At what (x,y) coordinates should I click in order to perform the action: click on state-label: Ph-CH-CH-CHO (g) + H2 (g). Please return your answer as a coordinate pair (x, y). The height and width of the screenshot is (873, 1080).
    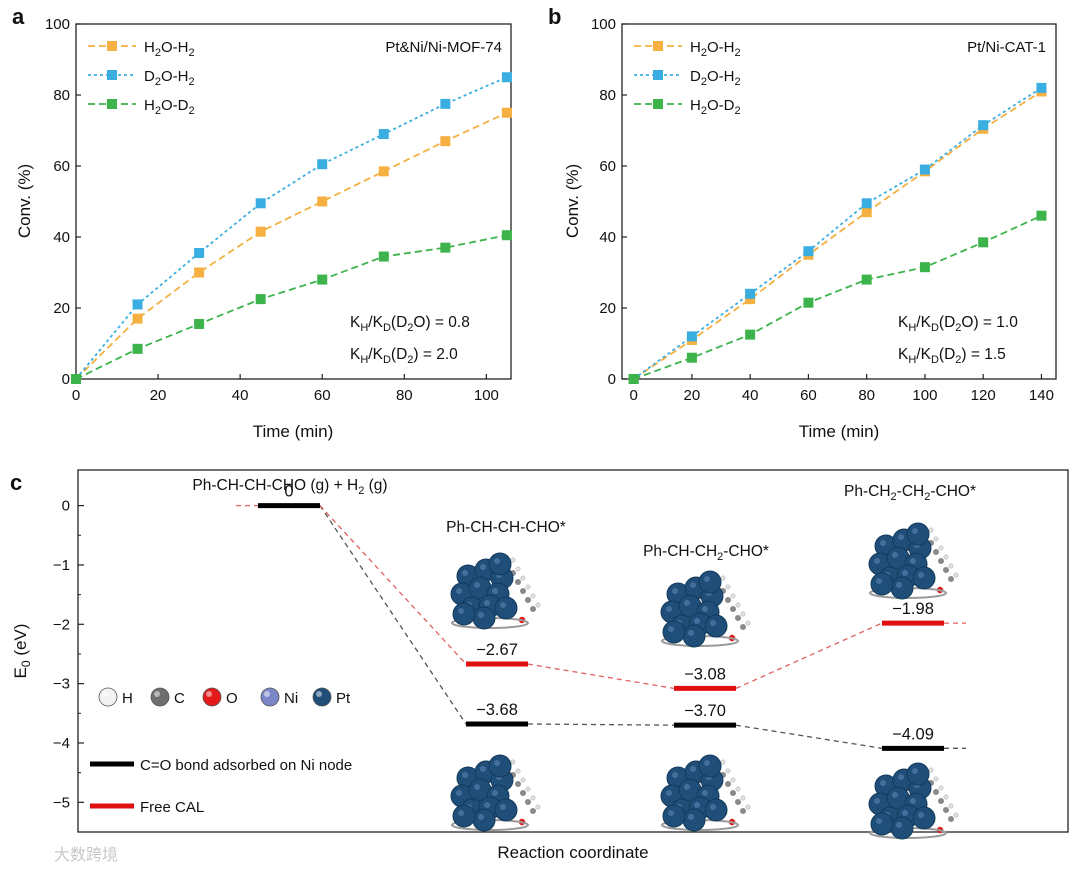
    Looking at the image, I should click on (289, 487).